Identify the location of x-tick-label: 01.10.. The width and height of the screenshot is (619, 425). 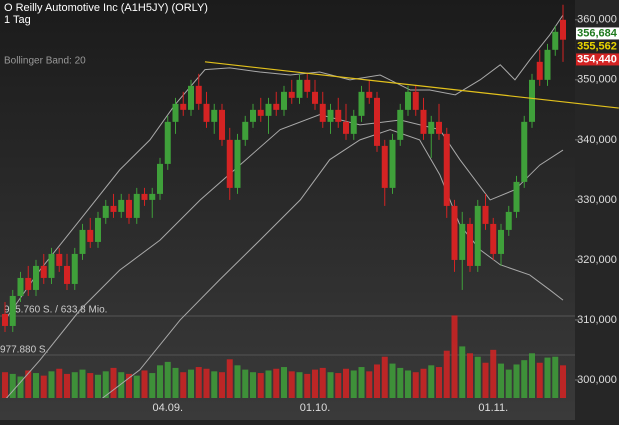
(315, 408).